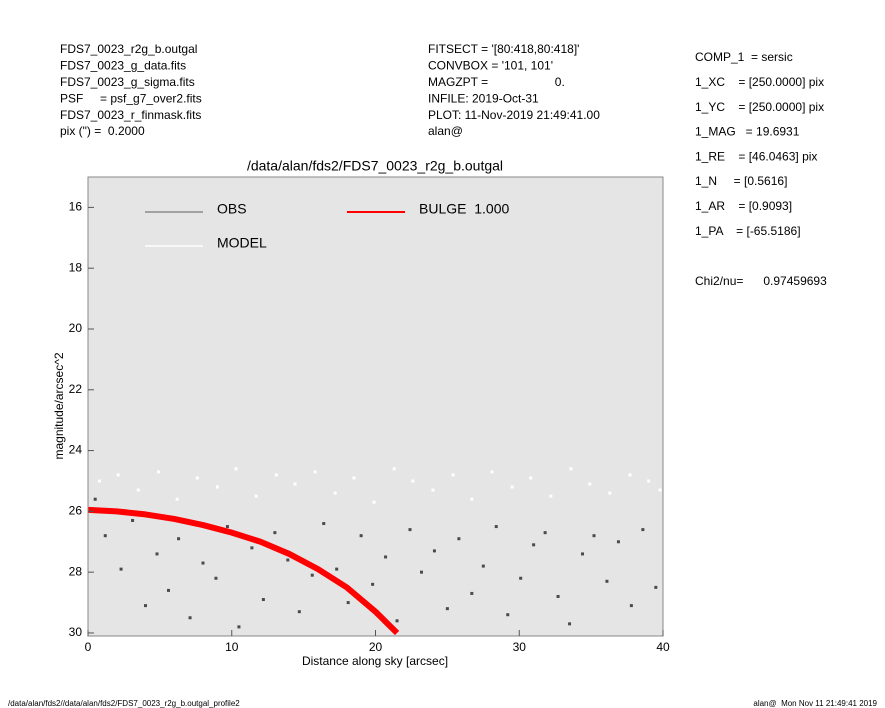  Describe the element at coordinates (756, 156) in the screenshot. I see `fit-parameter: 1_RE = [46.0463] pix` at that location.